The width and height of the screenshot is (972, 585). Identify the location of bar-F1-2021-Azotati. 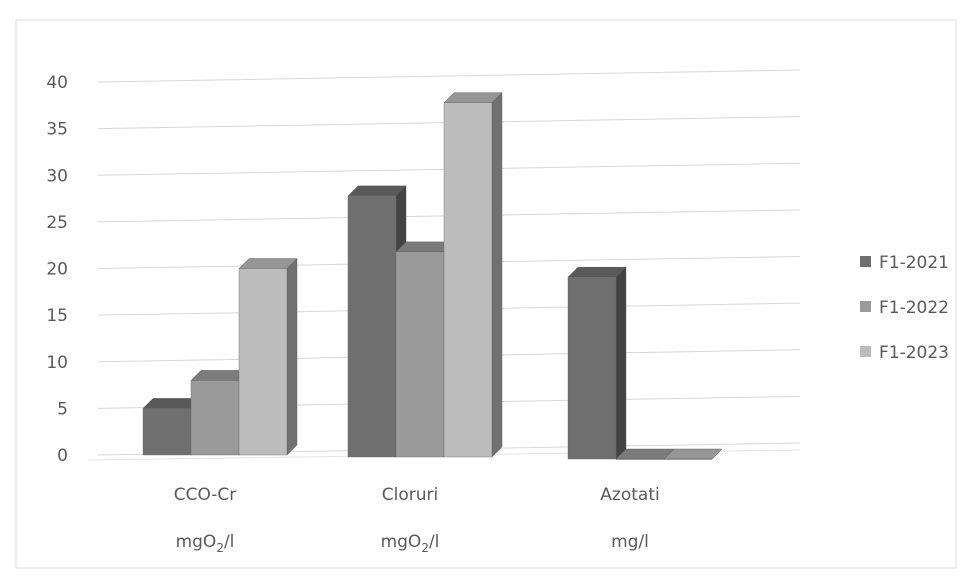
(592, 368).